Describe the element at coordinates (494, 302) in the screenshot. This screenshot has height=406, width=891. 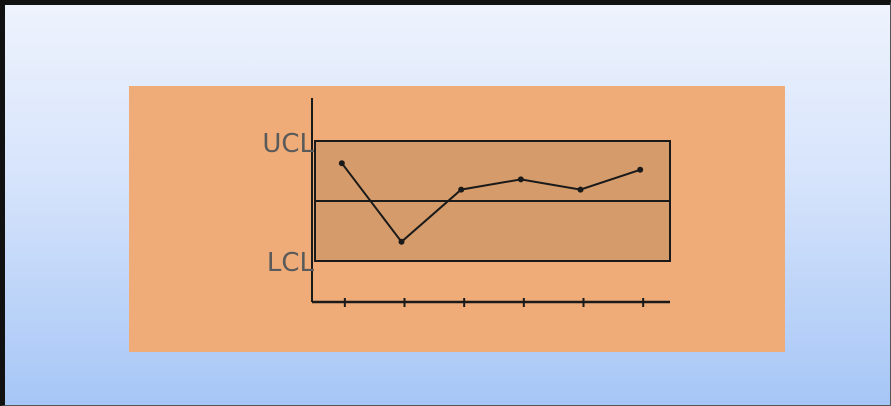
I see `x-axis-ticks` at that location.